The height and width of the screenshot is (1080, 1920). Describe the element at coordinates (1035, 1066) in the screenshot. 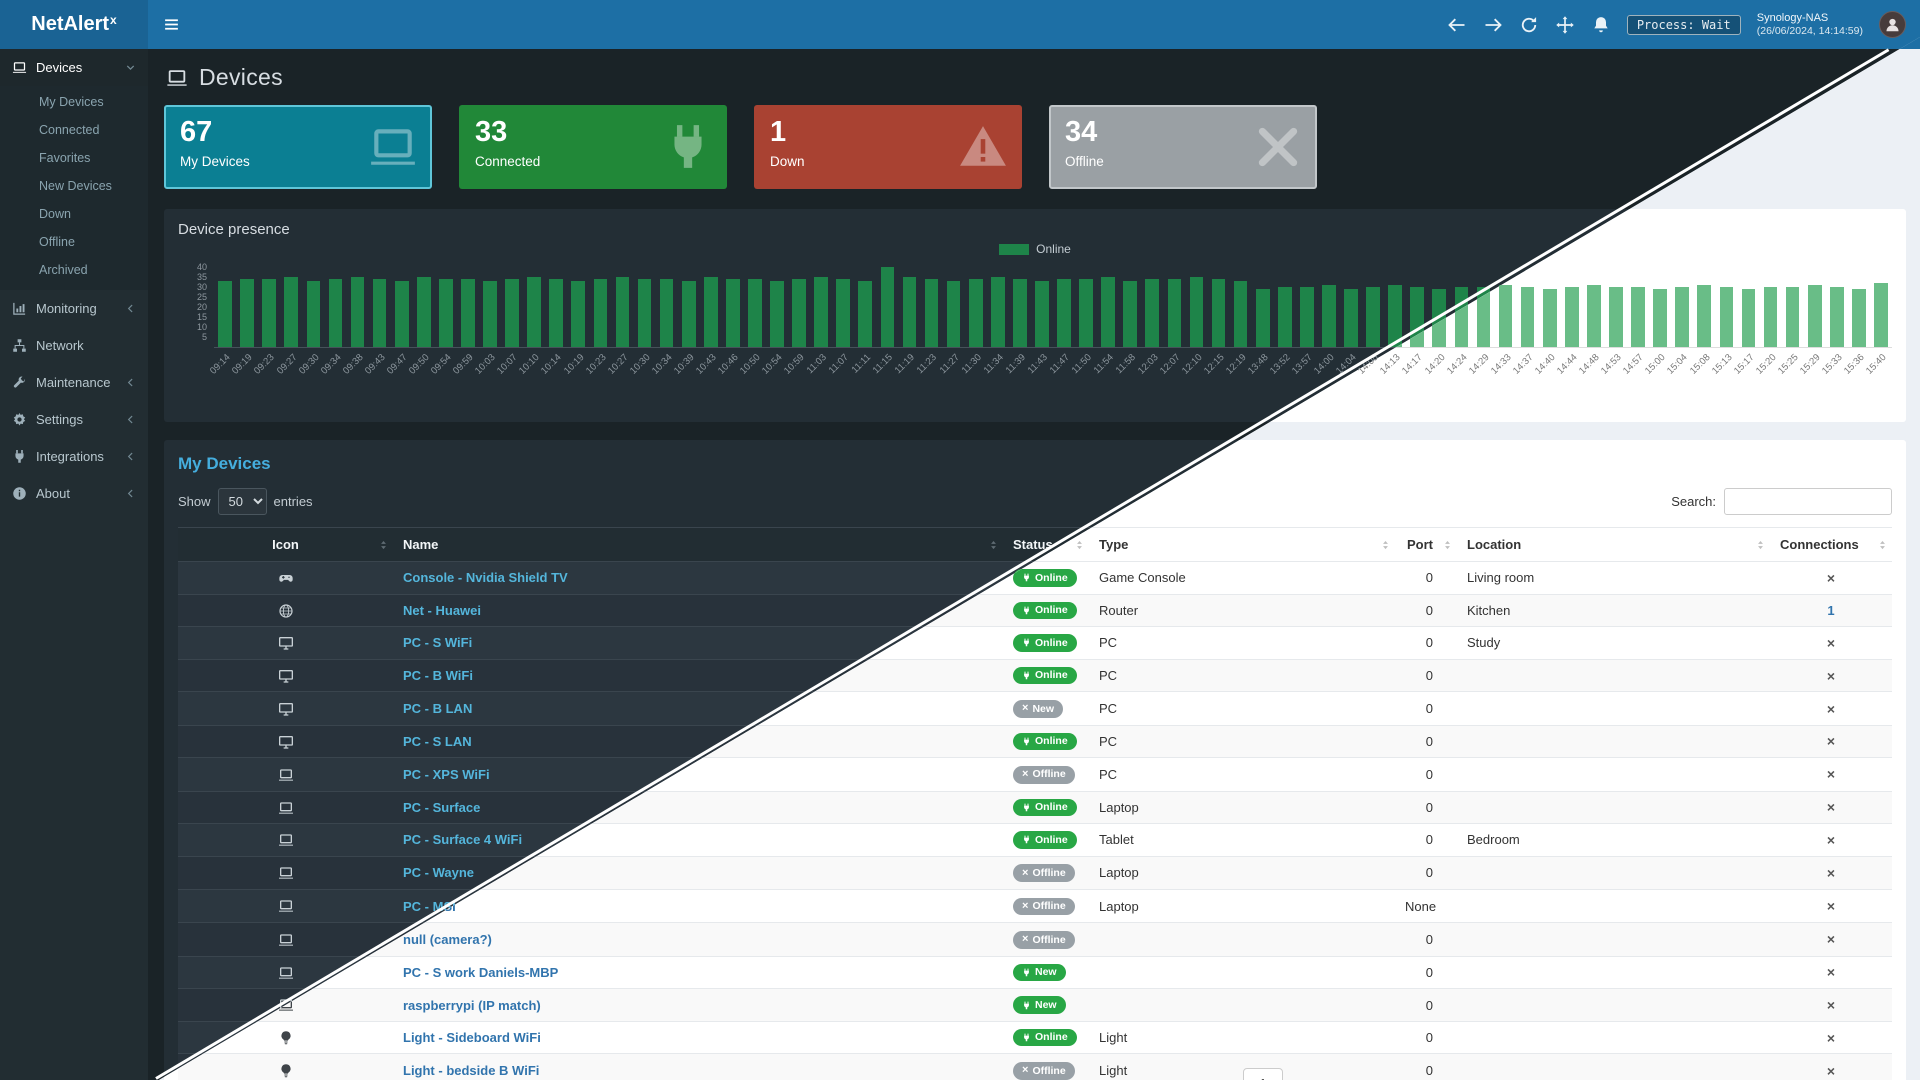

I see `device-row: Light - bedside B WiFi × Offline Light 0 ×` at that location.